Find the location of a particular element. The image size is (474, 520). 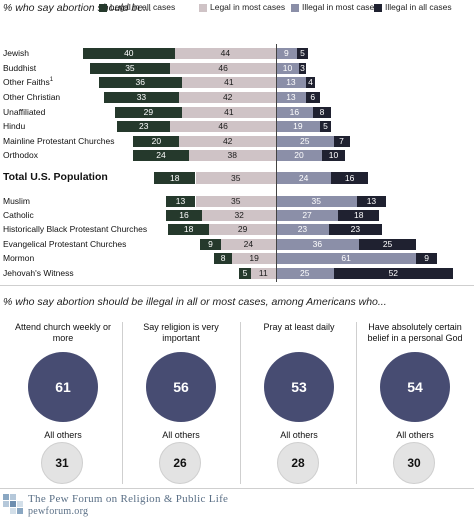

org-name: The Pew Forum on Religion & Public Life is located at coordinates (128, 499).